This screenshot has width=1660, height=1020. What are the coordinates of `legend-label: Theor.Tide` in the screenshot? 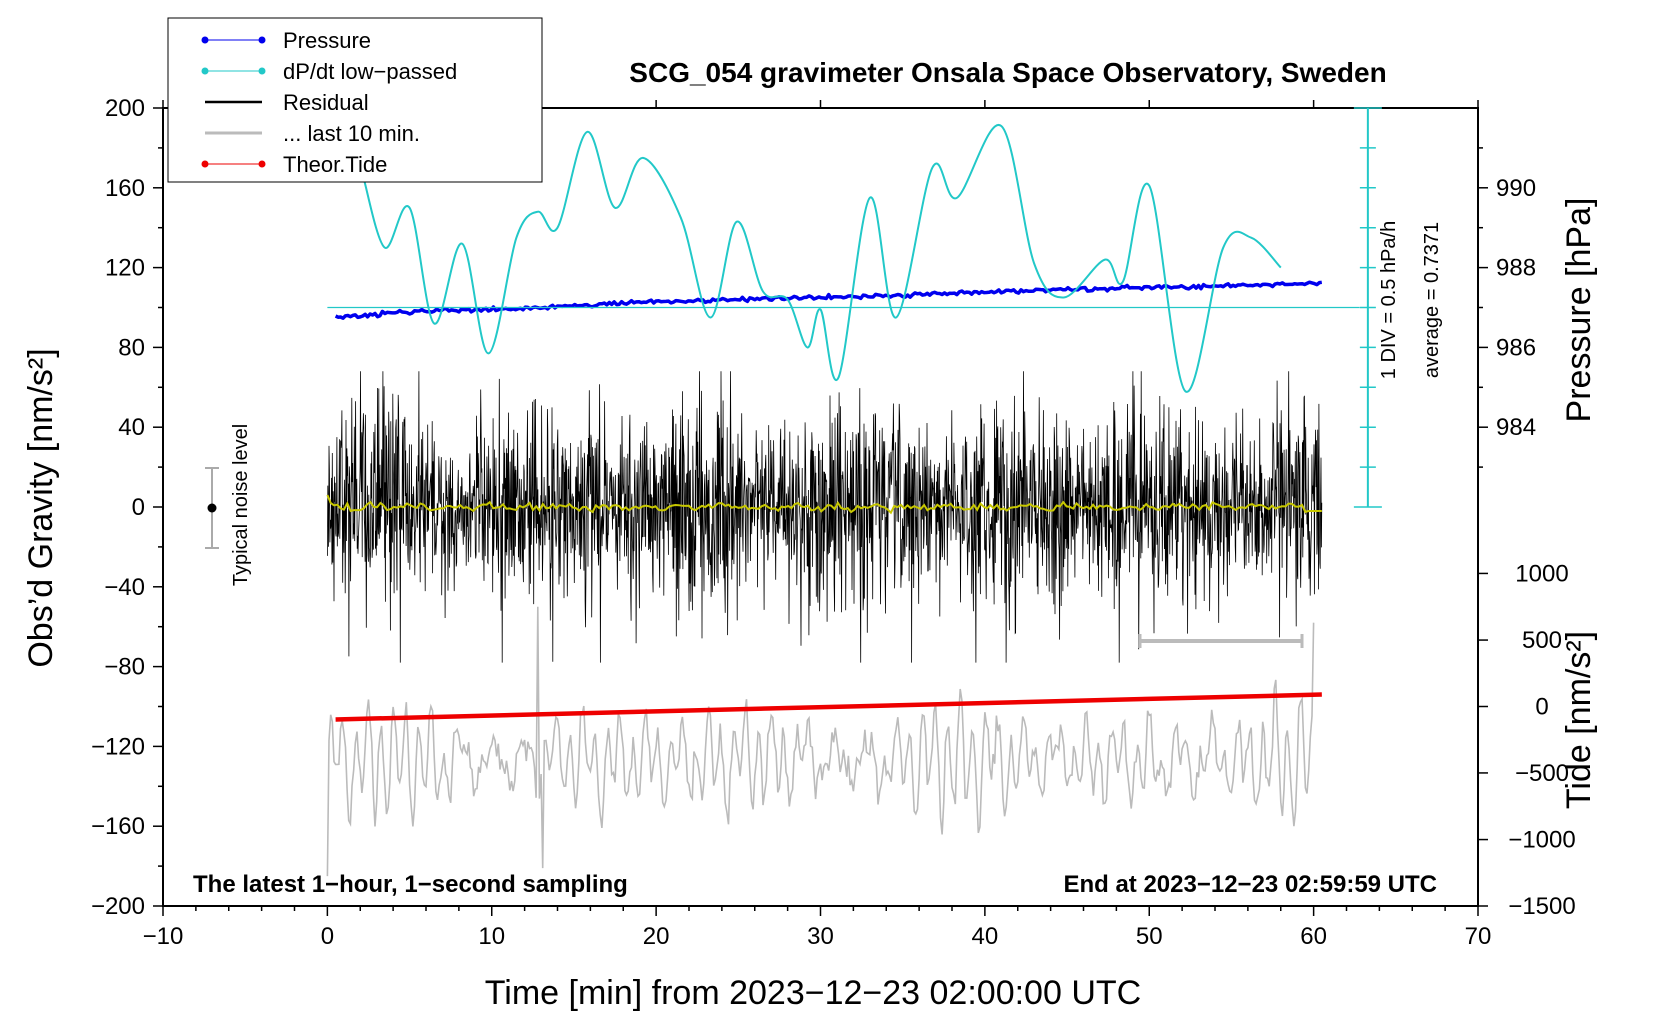 It's located at (335, 164).